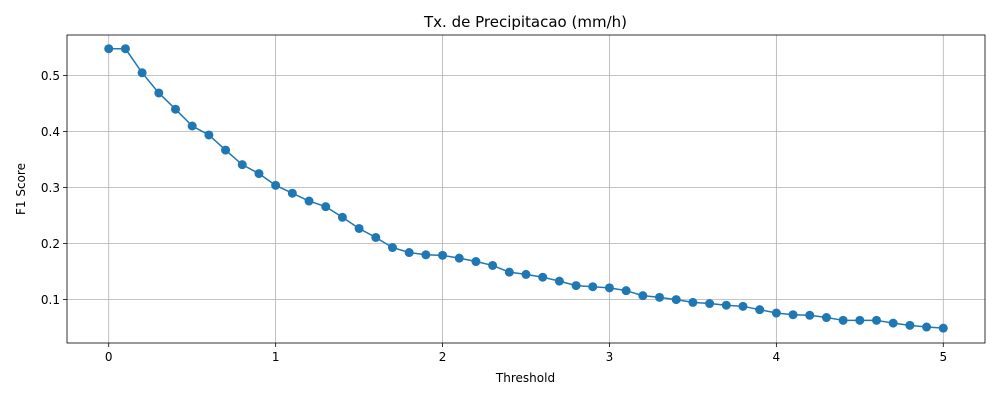 The height and width of the screenshot is (400, 1000). I want to click on y-tick-label: 0.3, so click(50, 188).